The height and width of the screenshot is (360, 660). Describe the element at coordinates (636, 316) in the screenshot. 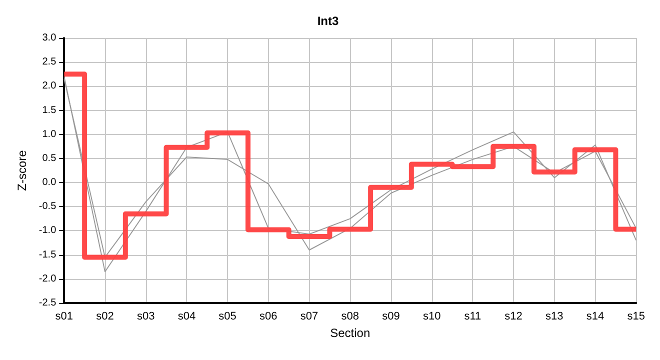

I see `x-tick-label: s15` at that location.